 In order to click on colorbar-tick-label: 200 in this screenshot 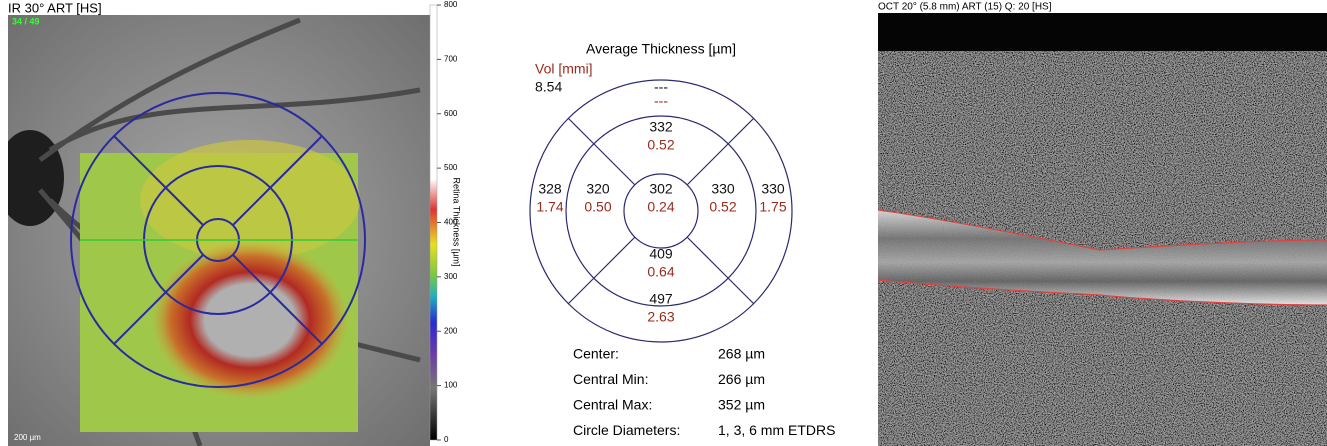, I will do `click(451, 330)`.